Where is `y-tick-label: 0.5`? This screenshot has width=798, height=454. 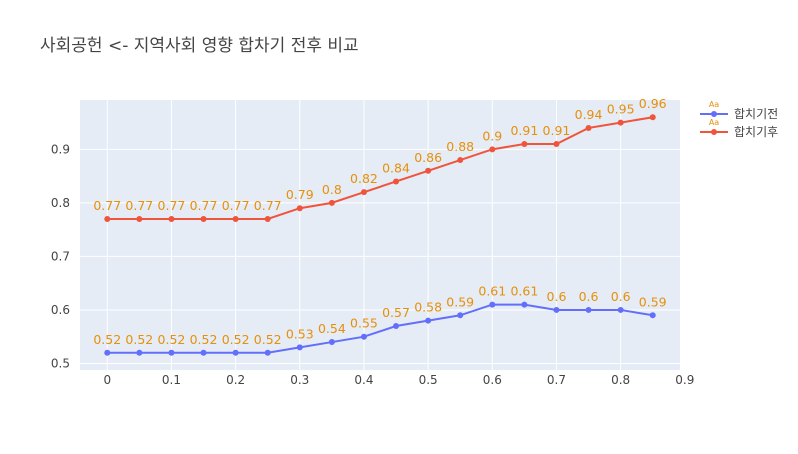 y-tick-label: 0.5 is located at coordinates (60, 363).